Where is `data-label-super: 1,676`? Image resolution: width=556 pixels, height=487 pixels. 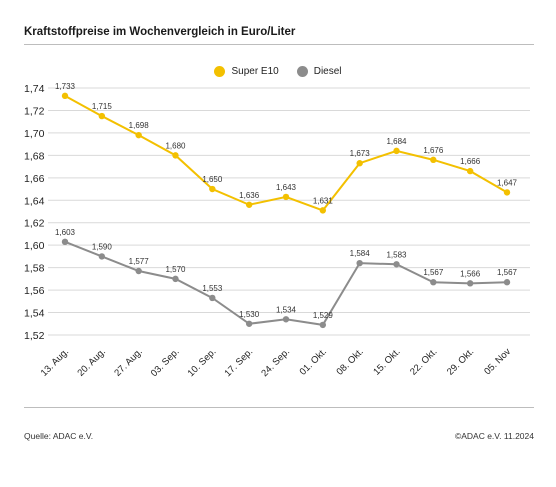 data-label-super: 1,676 is located at coordinates (433, 150).